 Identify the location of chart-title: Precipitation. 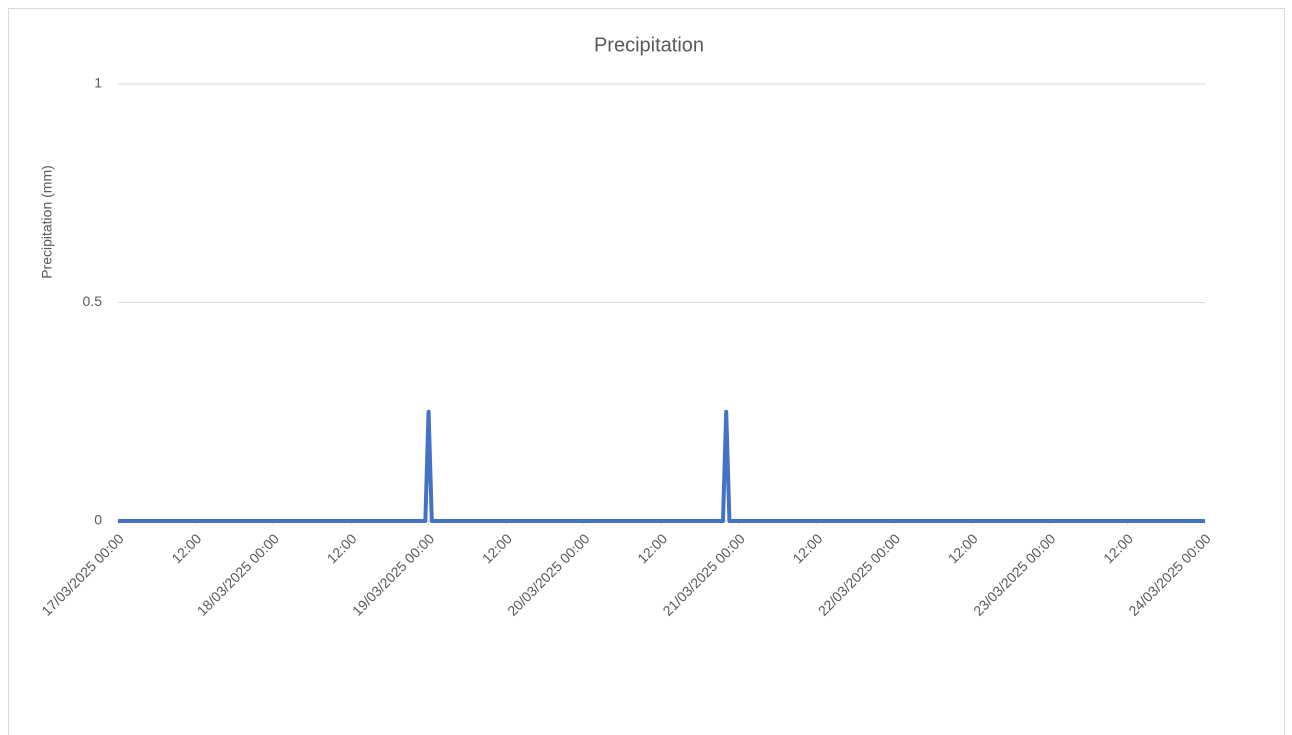
(649, 45).